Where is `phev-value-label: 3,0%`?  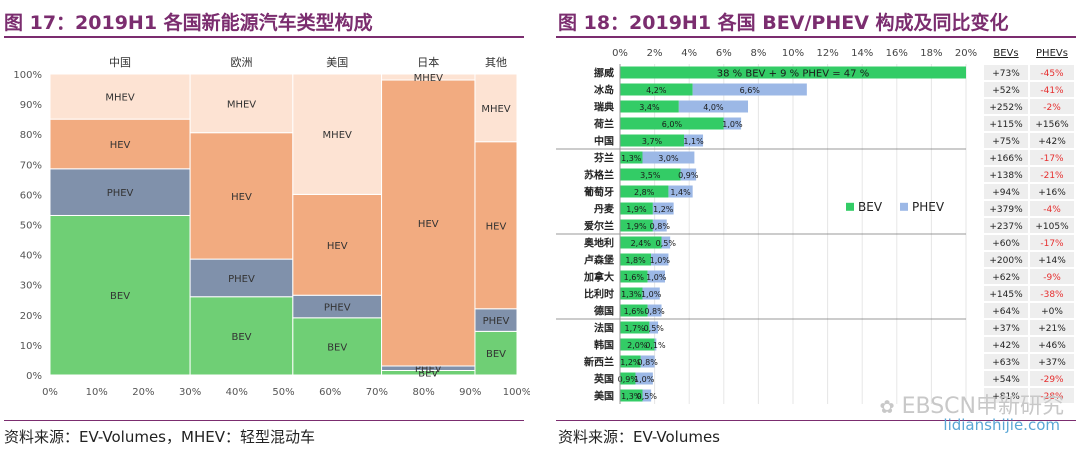
phev-value-label: 3,0% is located at coordinates (668, 158).